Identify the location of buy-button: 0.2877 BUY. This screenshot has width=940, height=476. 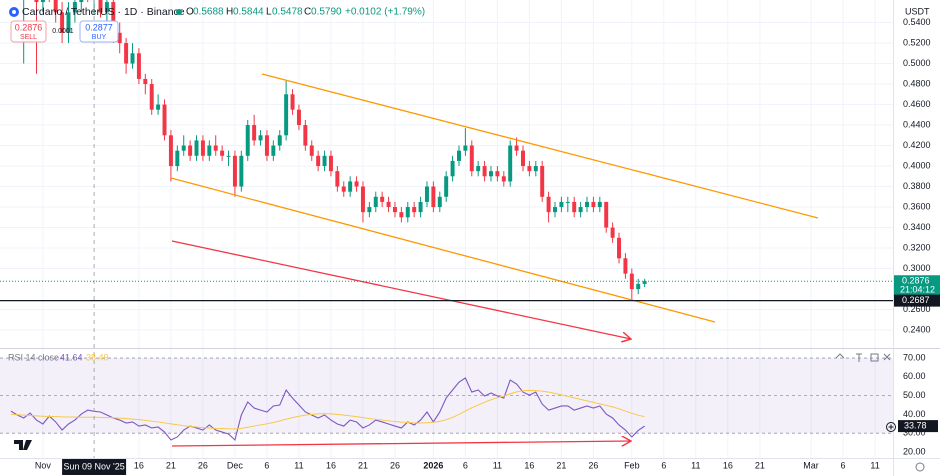
(99, 31).